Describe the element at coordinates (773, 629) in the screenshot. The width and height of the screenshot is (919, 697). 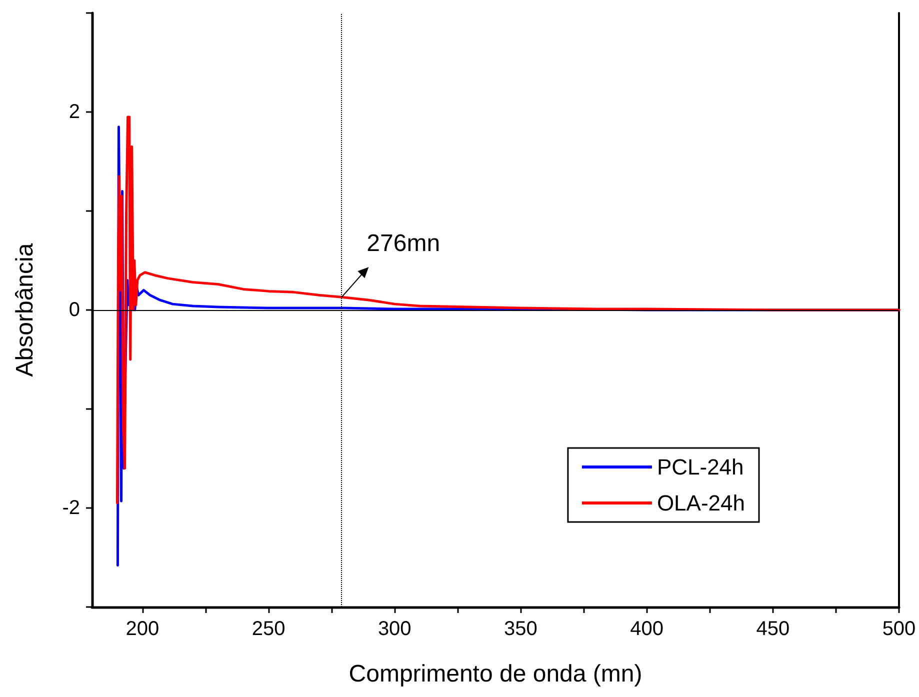
I see `x-tick-label: 450` at that location.